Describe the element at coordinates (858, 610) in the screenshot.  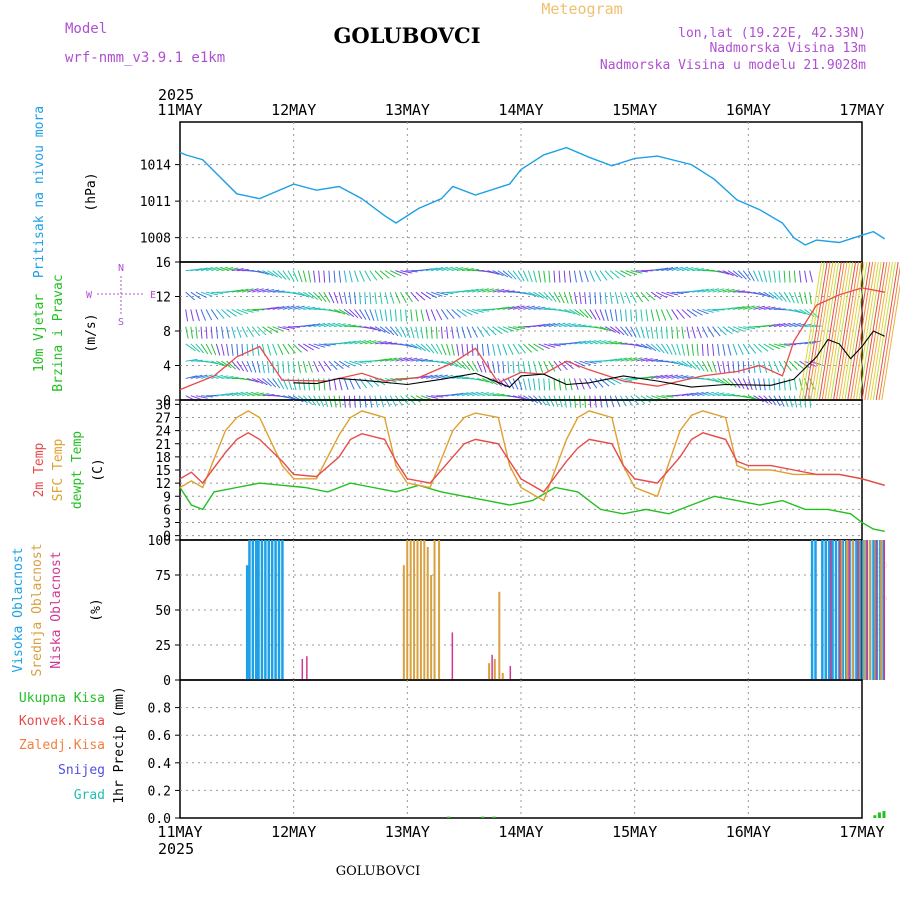
I see `cloud-low-bar` at that location.